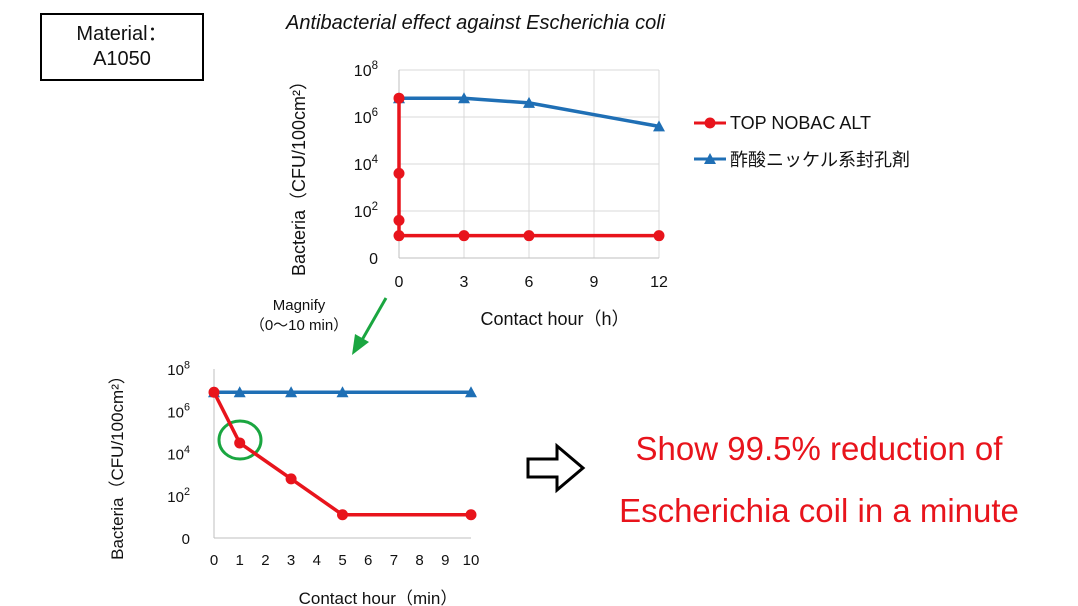 This screenshot has height=606, width=1078. Describe the element at coordinates (265, 560) in the screenshot. I see `zoom-x-tick-label: 2` at that location.